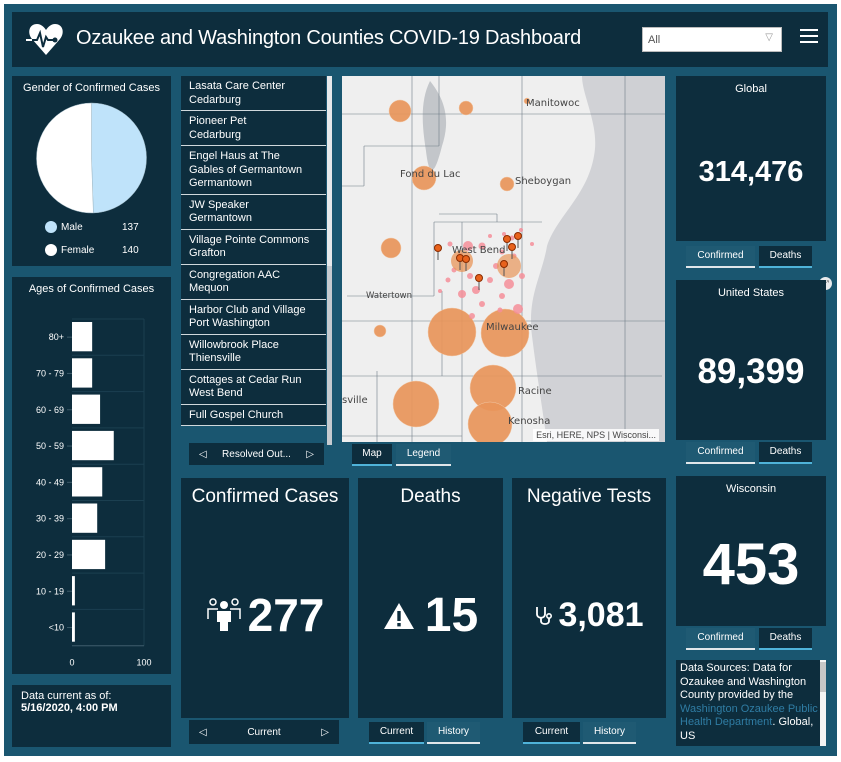 Image resolution: width=841 pixels, height=762 pixels. What do you see at coordinates (91, 289) in the screenshot?
I see `ages-chart-title: Ages of Confirmed Cases` at bounding box center [91, 289].